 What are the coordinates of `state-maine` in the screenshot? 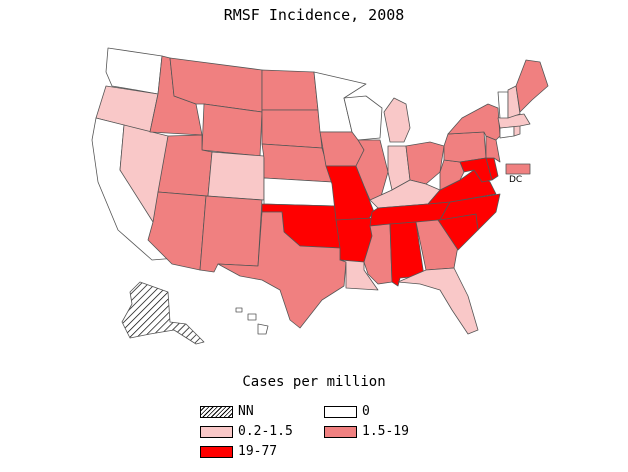 It's located at (532, 86).